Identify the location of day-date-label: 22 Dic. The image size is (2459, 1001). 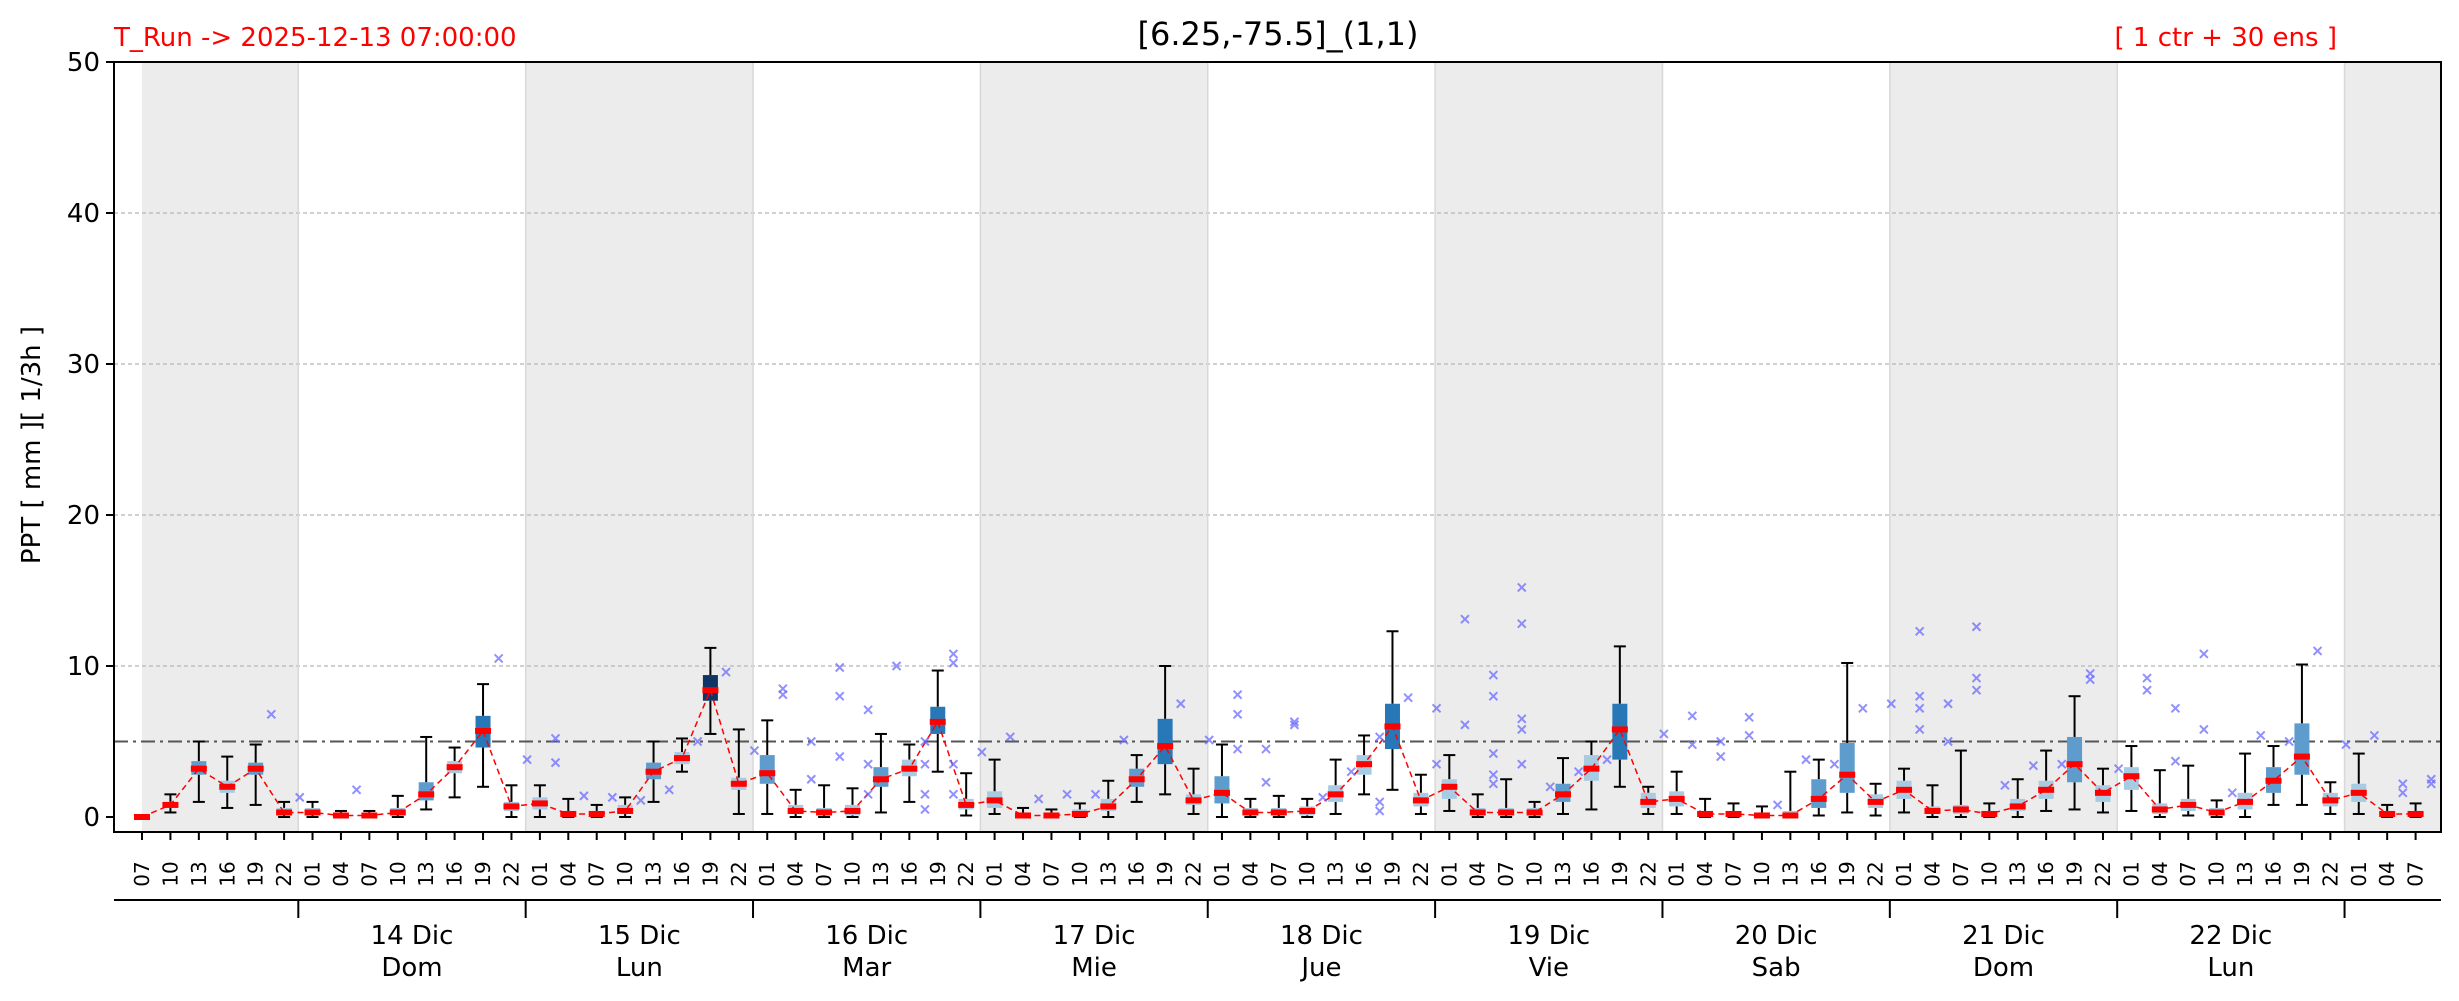
(2230, 936).